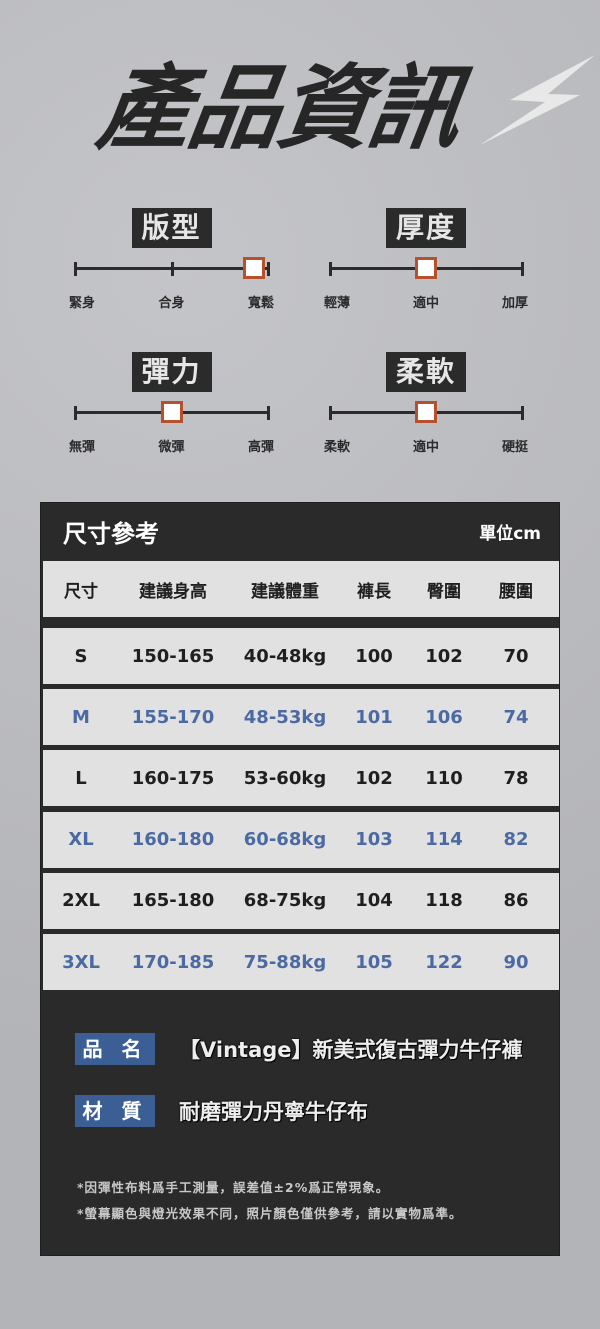 This screenshot has width=600, height=1329. What do you see at coordinates (374, 962) in the screenshot?
I see `table-cell: 105` at bounding box center [374, 962].